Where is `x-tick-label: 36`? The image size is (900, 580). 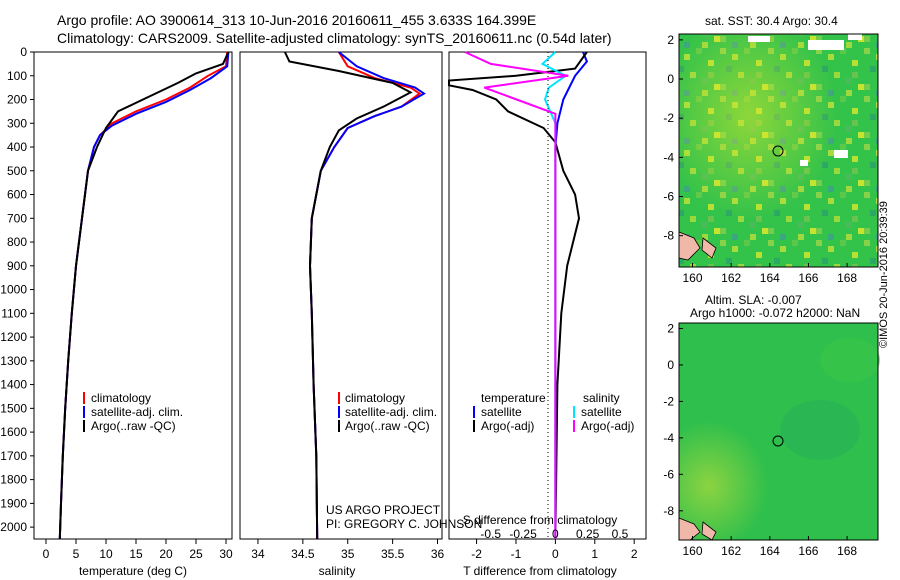
x-tick-label: 36 is located at coordinates (438, 554).